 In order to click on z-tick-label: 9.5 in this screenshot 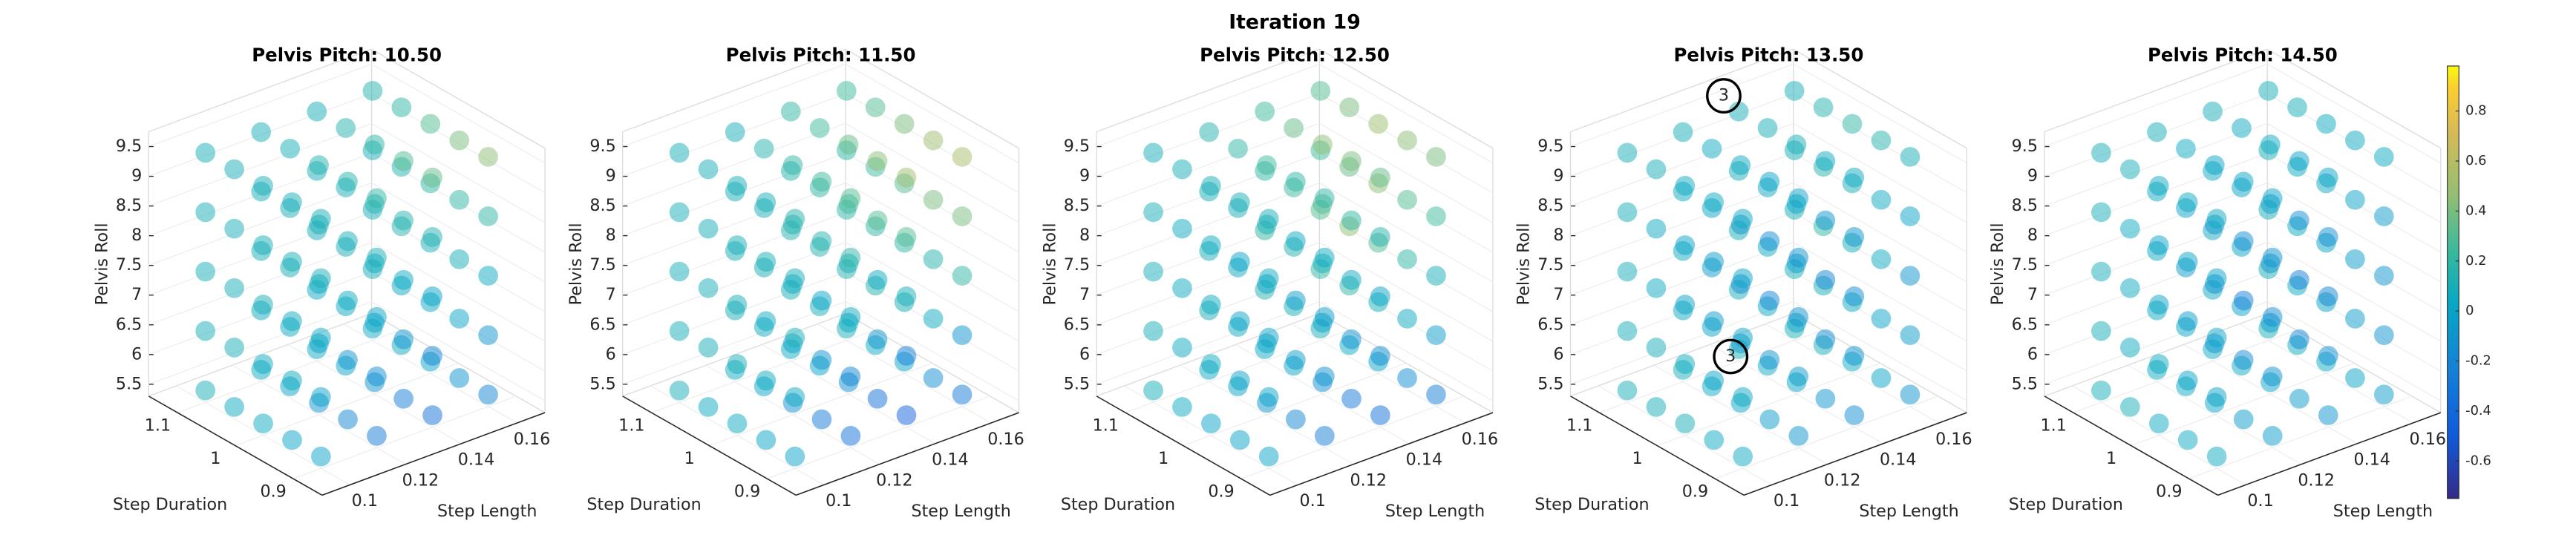, I will do `click(602, 147)`.